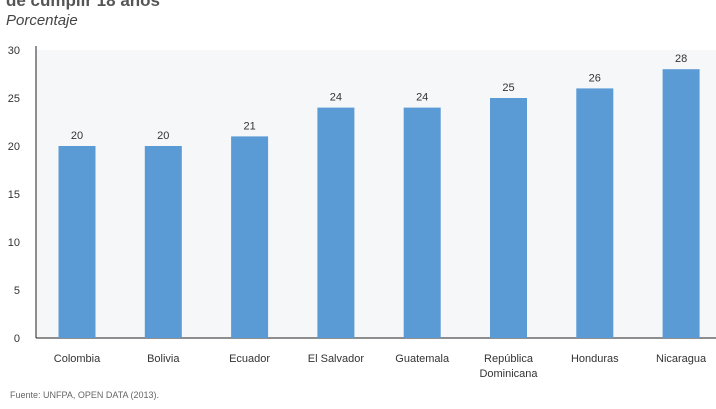 The width and height of the screenshot is (716, 409). What do you see at coordinates (249, 126) in the screenshot?
I see `data-label: 21` at bounding box center [249, 126].